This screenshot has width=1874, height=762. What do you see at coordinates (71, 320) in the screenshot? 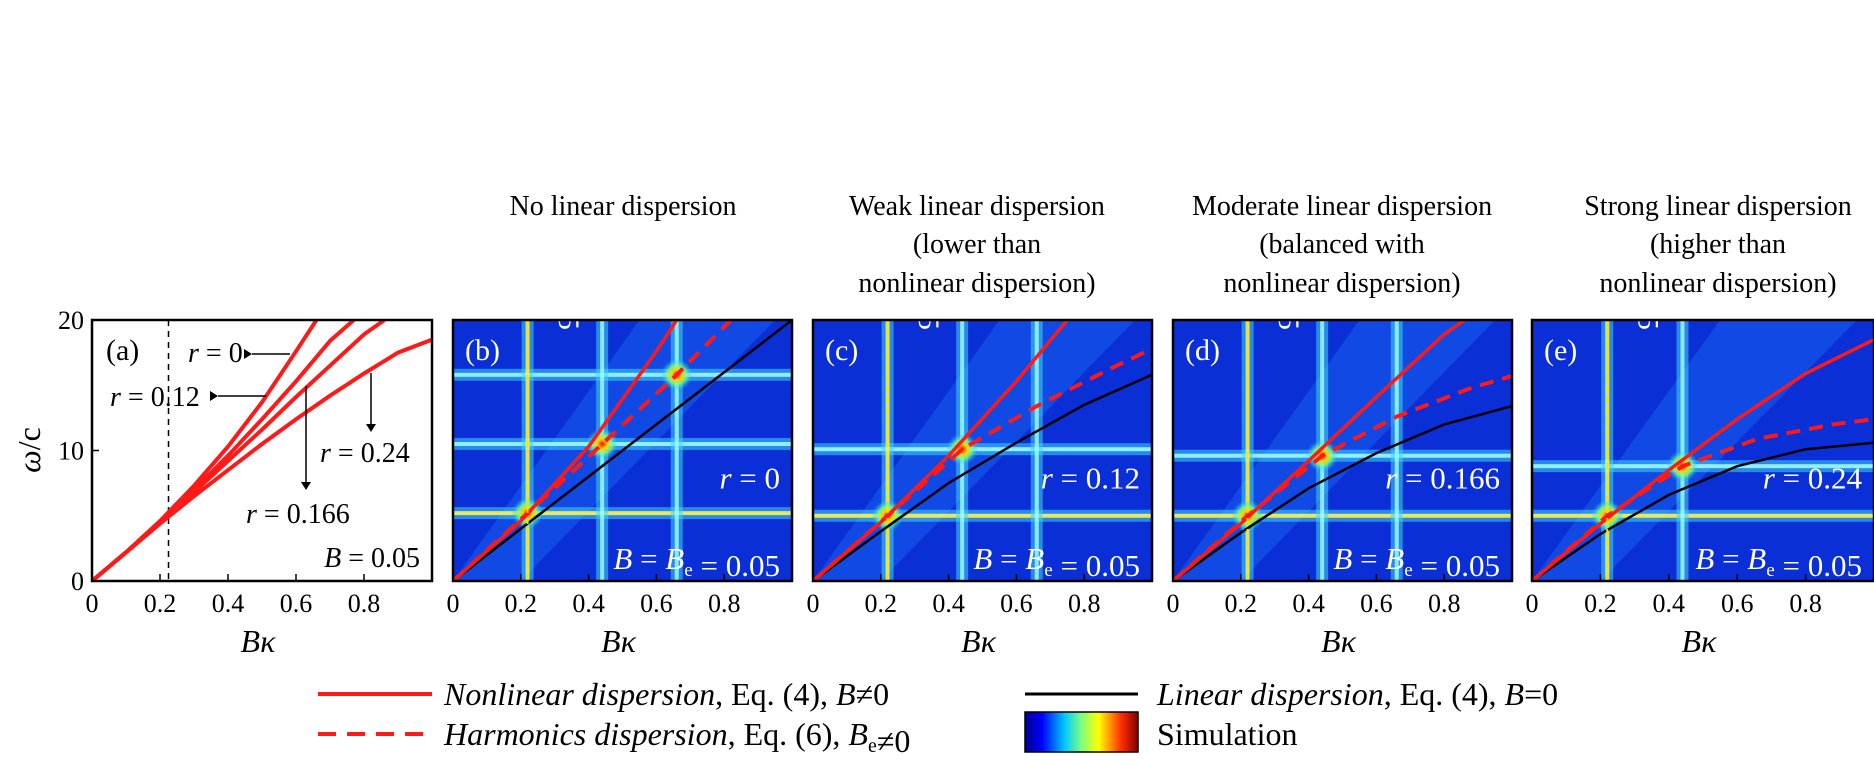
I see `y-tick-label: 20` at bounding box center [71, 320].